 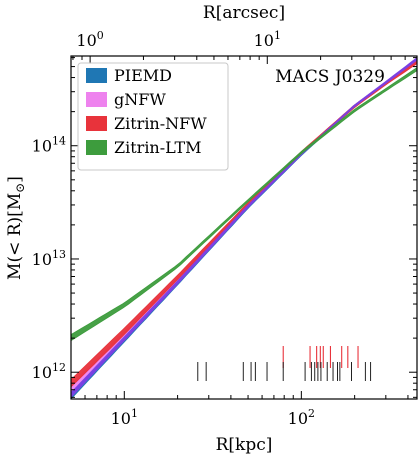 I want to click on legend-box, so click(x=153, y=116).